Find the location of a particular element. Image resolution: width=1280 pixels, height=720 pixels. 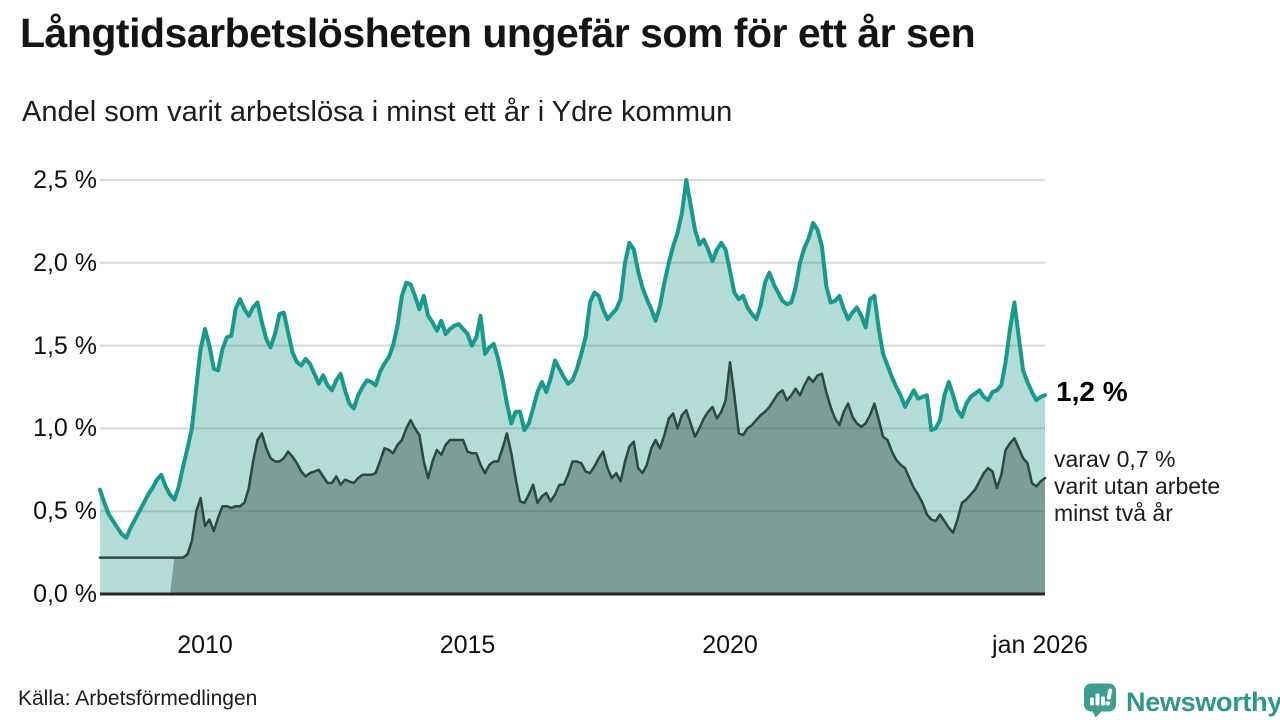

secondary-annotation-line: varav 0,7 % is located at coordinates (1115, 459).